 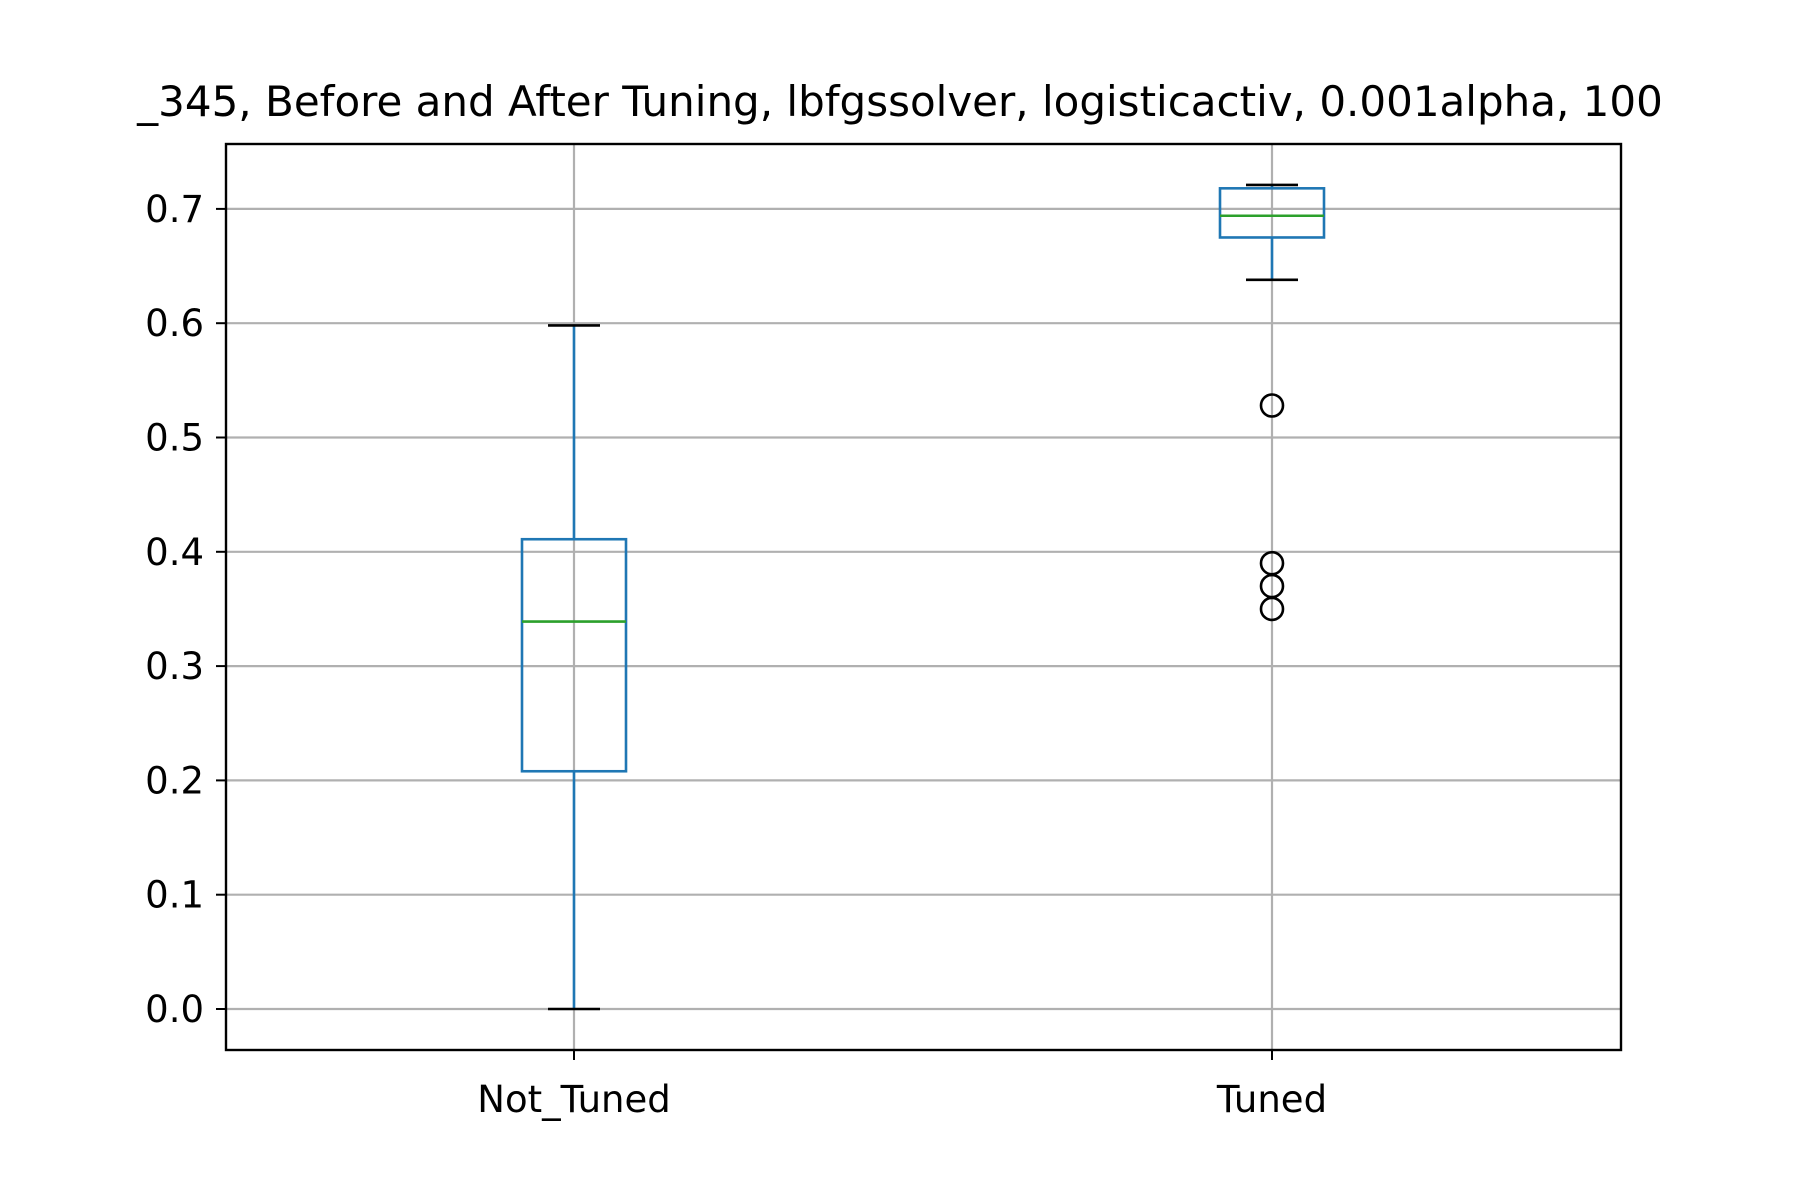 What do you see at coordinates (174, 1009) in the screenshot?
I see `y-tick-label: 0.0` at bounding box center [174, 1009].